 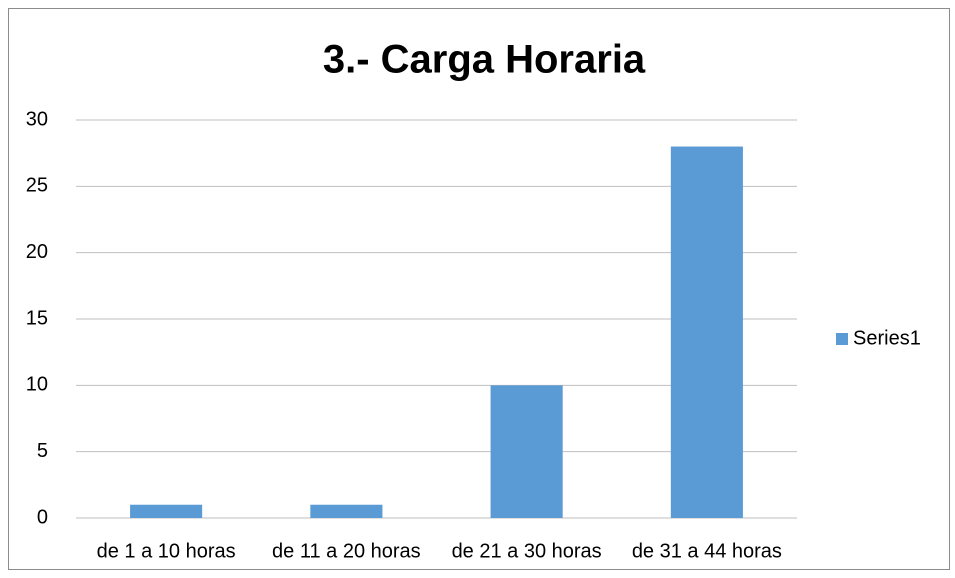 What do you see at coordinates (42, 451) in the screenshot?
I see `y-tick-label: 5` at bounding box center [42, 451].